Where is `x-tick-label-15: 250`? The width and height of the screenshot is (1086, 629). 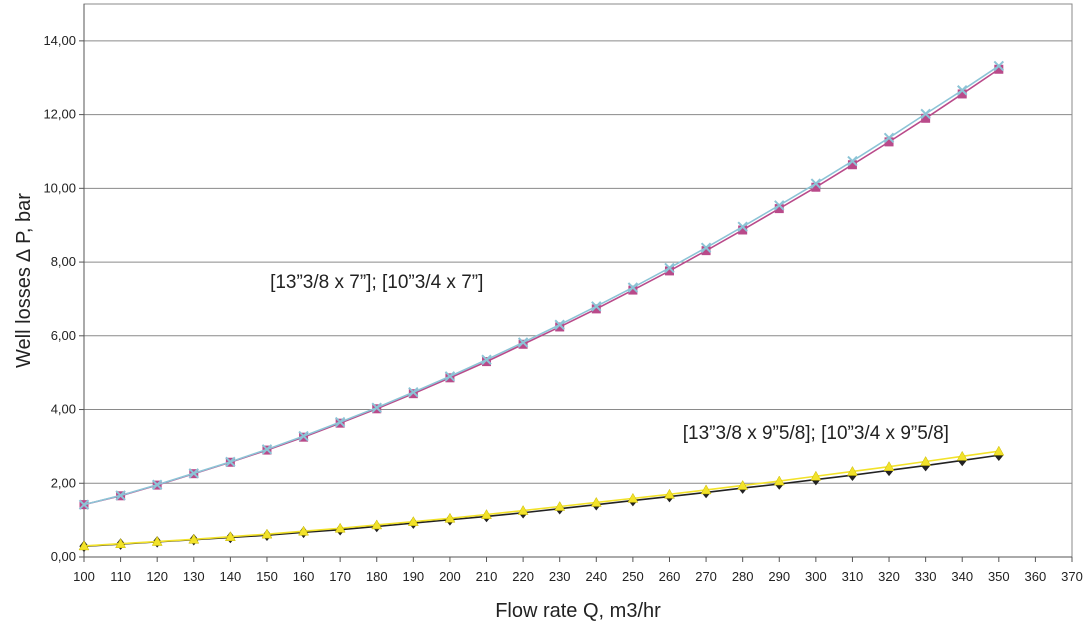 x-tick-label-15: 250 is located at coordinates (633, 576).